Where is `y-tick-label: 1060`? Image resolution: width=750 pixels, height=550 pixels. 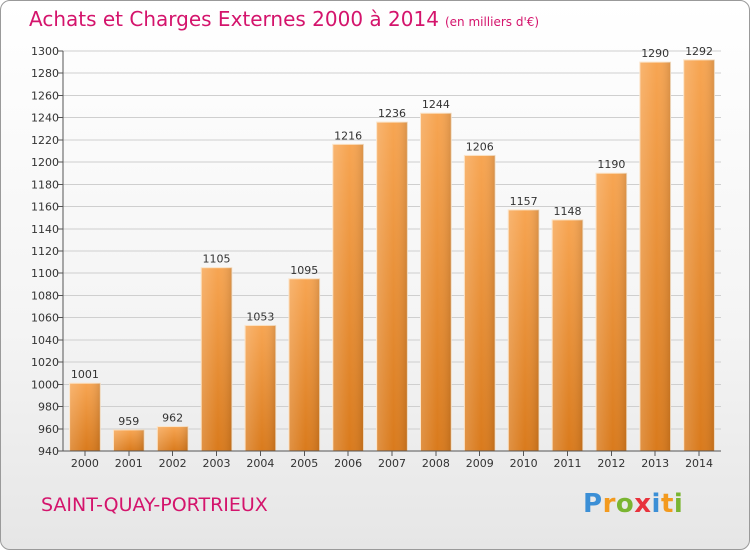 y-tick-label: 1060 is located at coordinates (45, 318).